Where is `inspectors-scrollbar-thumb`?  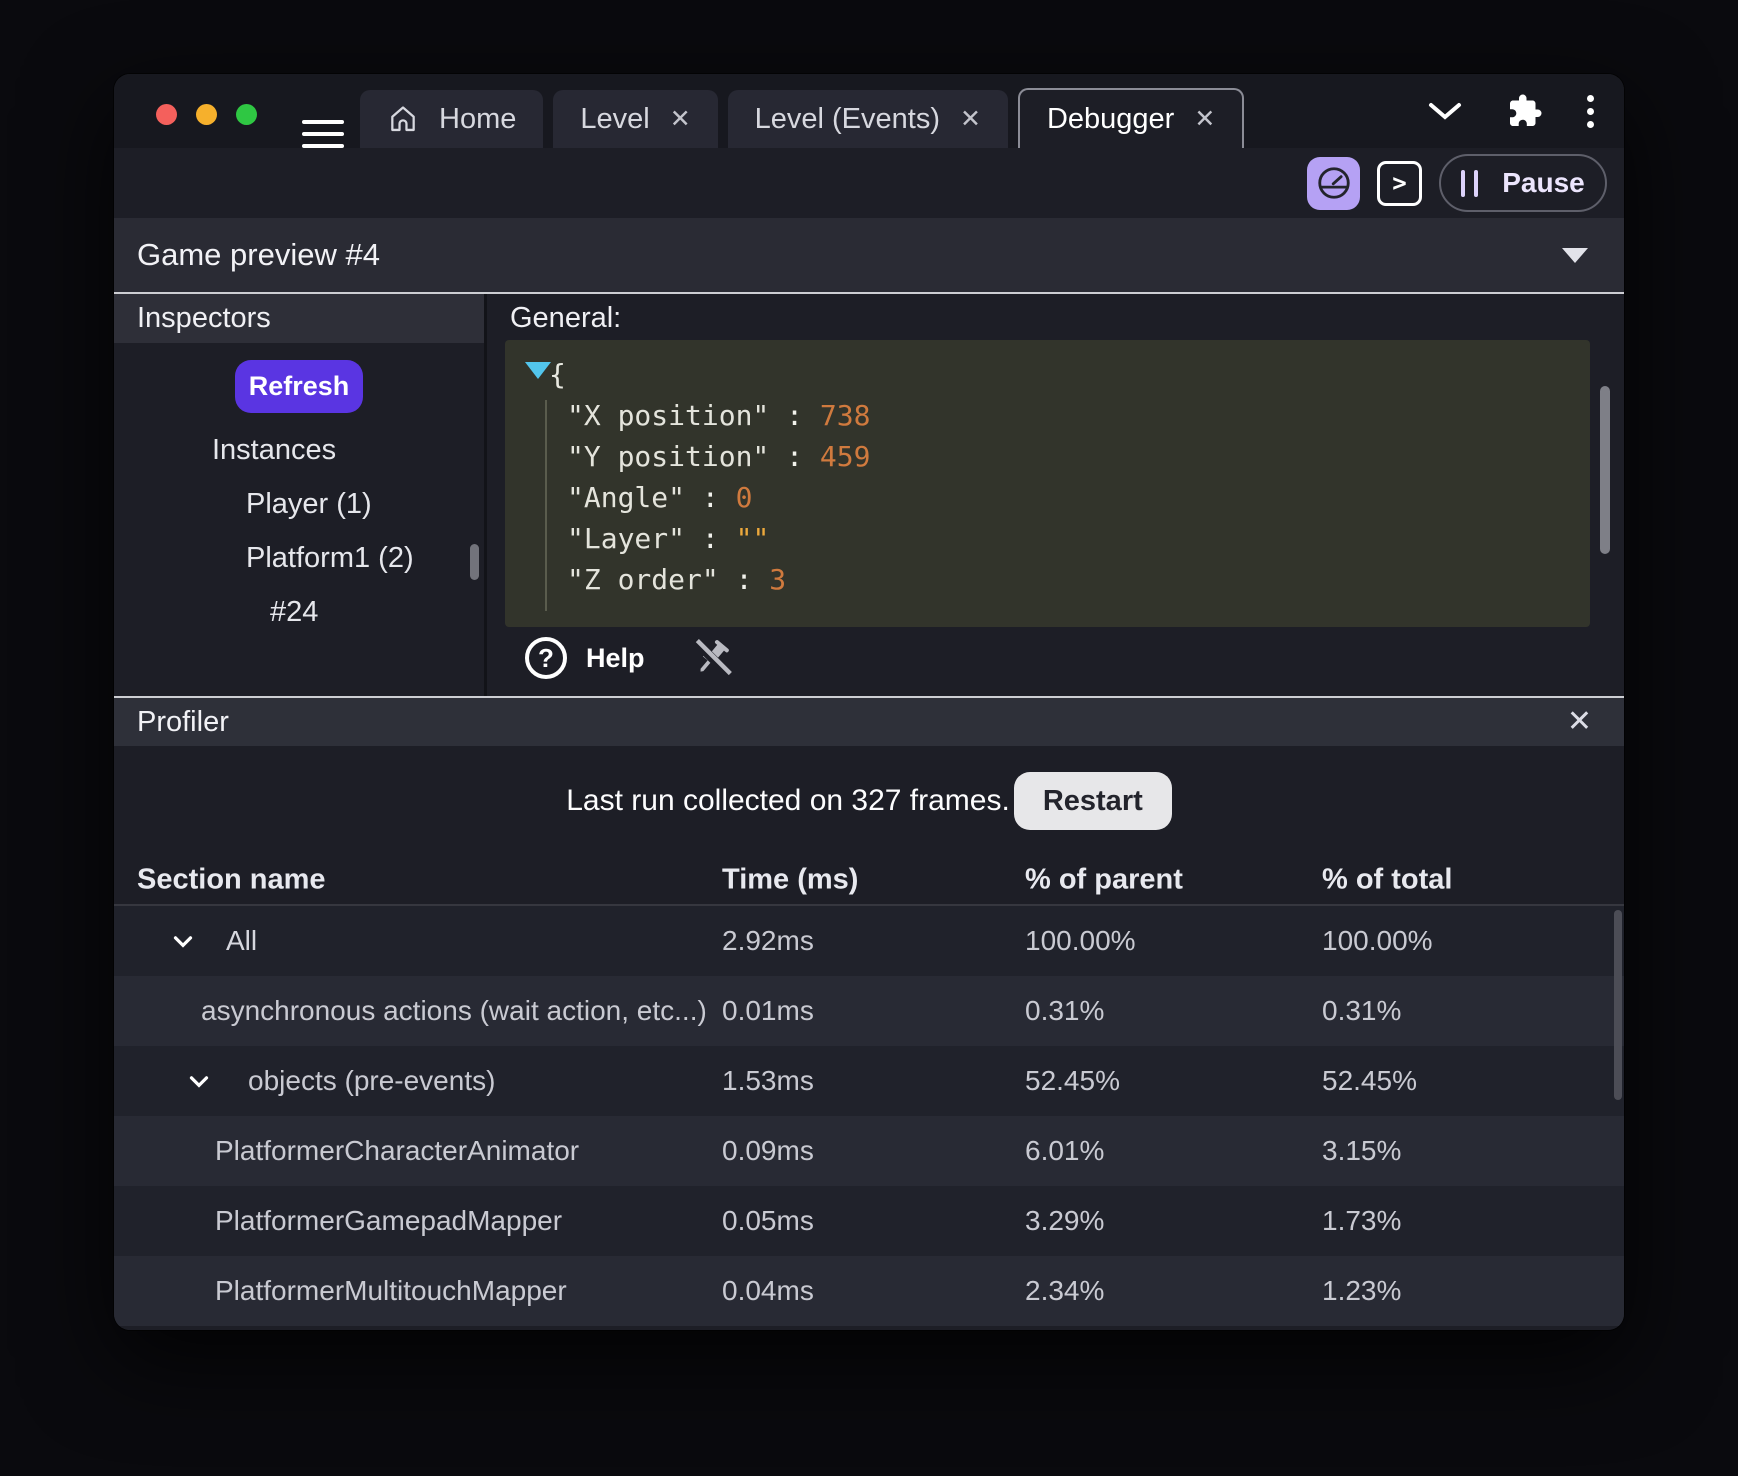
inspectors-scrollbar-thumb is located at coordinates (474, 562).